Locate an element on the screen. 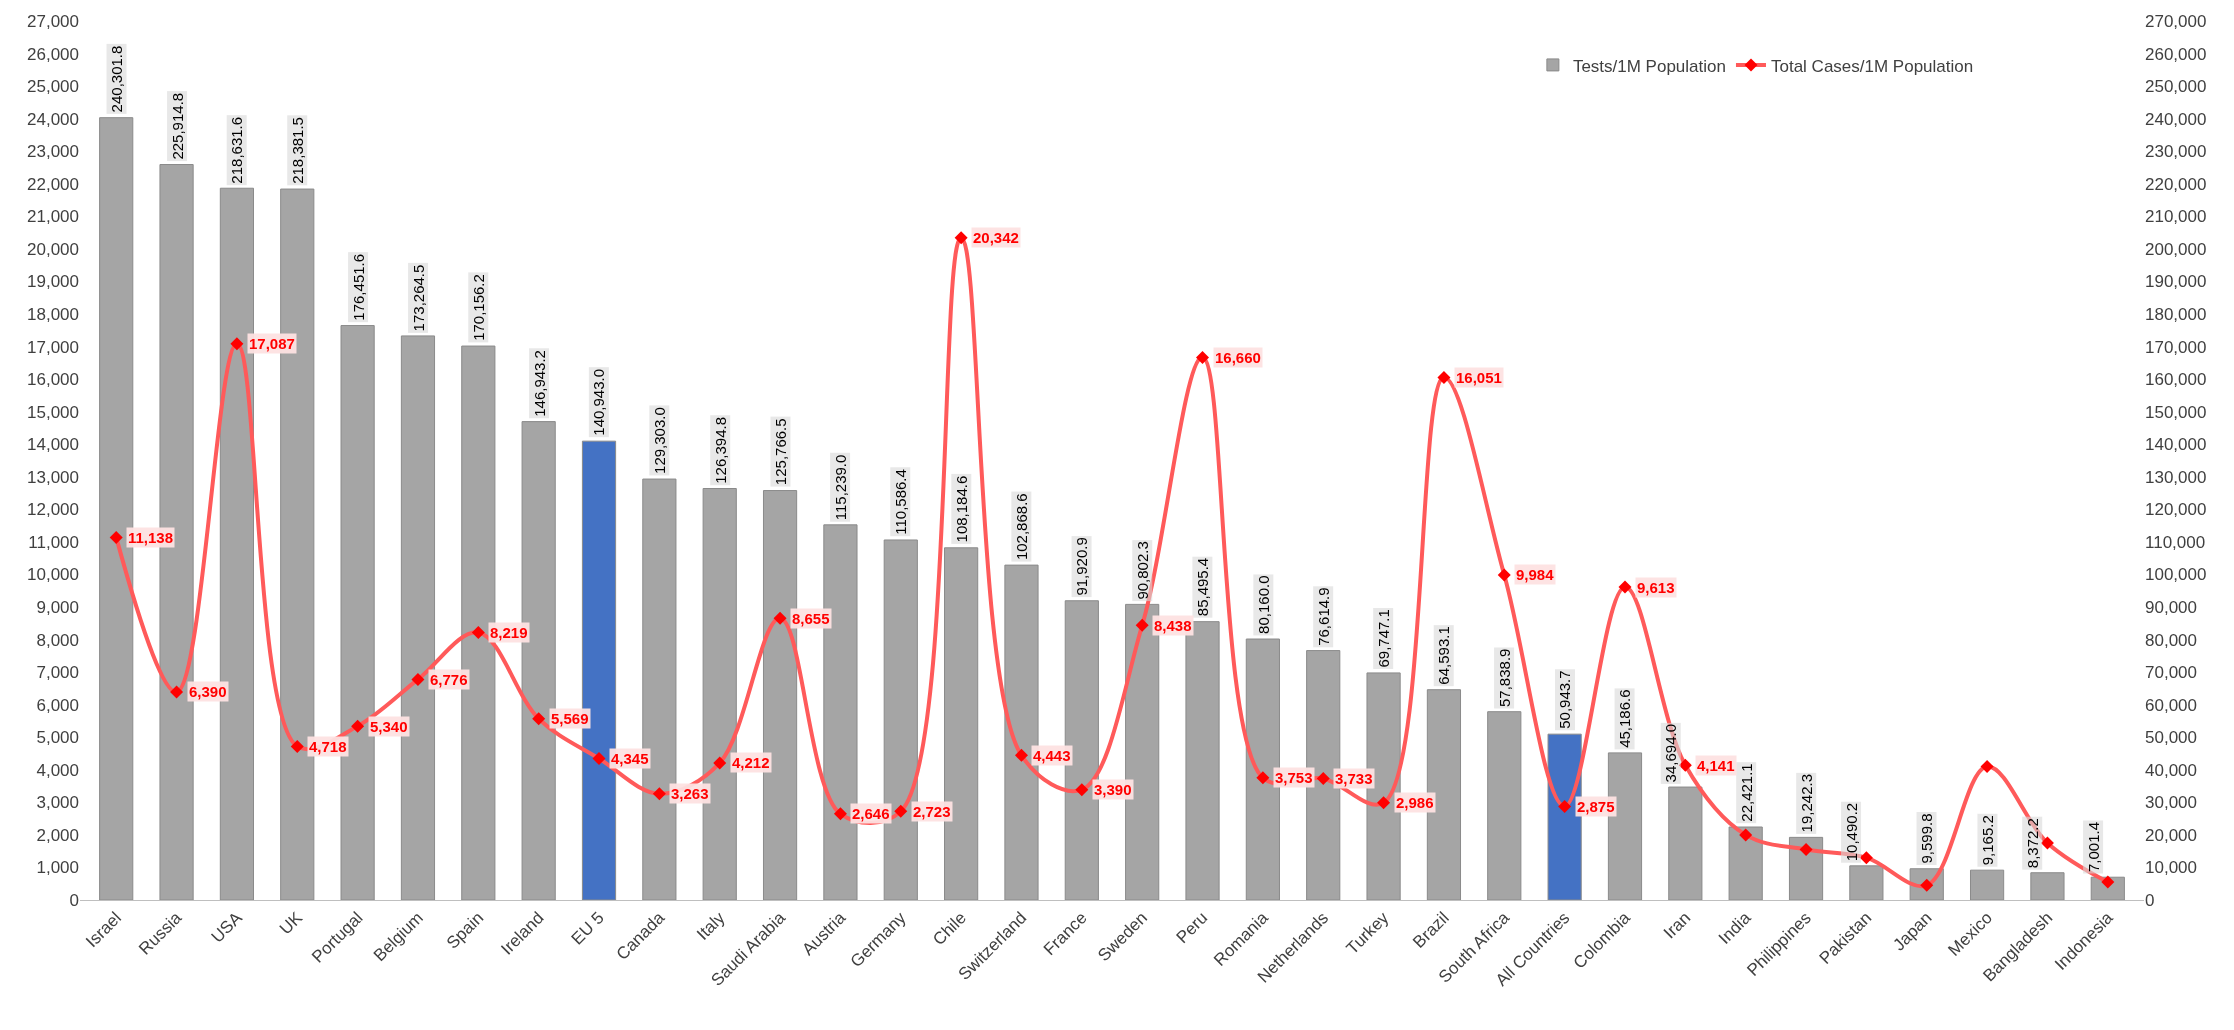 This screenshot has width=2234, height=1030. data-label: 34,694.0 is located at coordinates (1671, 753).